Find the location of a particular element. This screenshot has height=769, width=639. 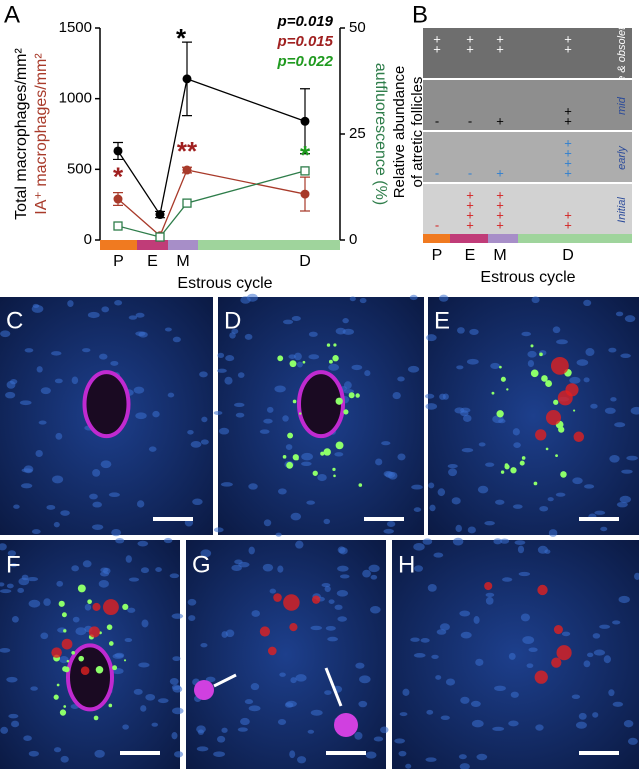

p-value: p=0.019 is located at coordinates (305, 21).